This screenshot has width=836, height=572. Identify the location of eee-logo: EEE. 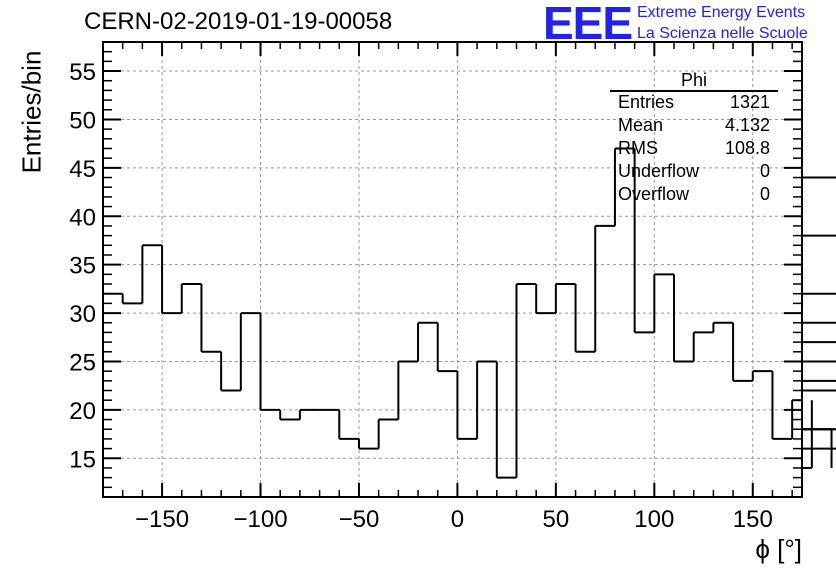
(588, 24).